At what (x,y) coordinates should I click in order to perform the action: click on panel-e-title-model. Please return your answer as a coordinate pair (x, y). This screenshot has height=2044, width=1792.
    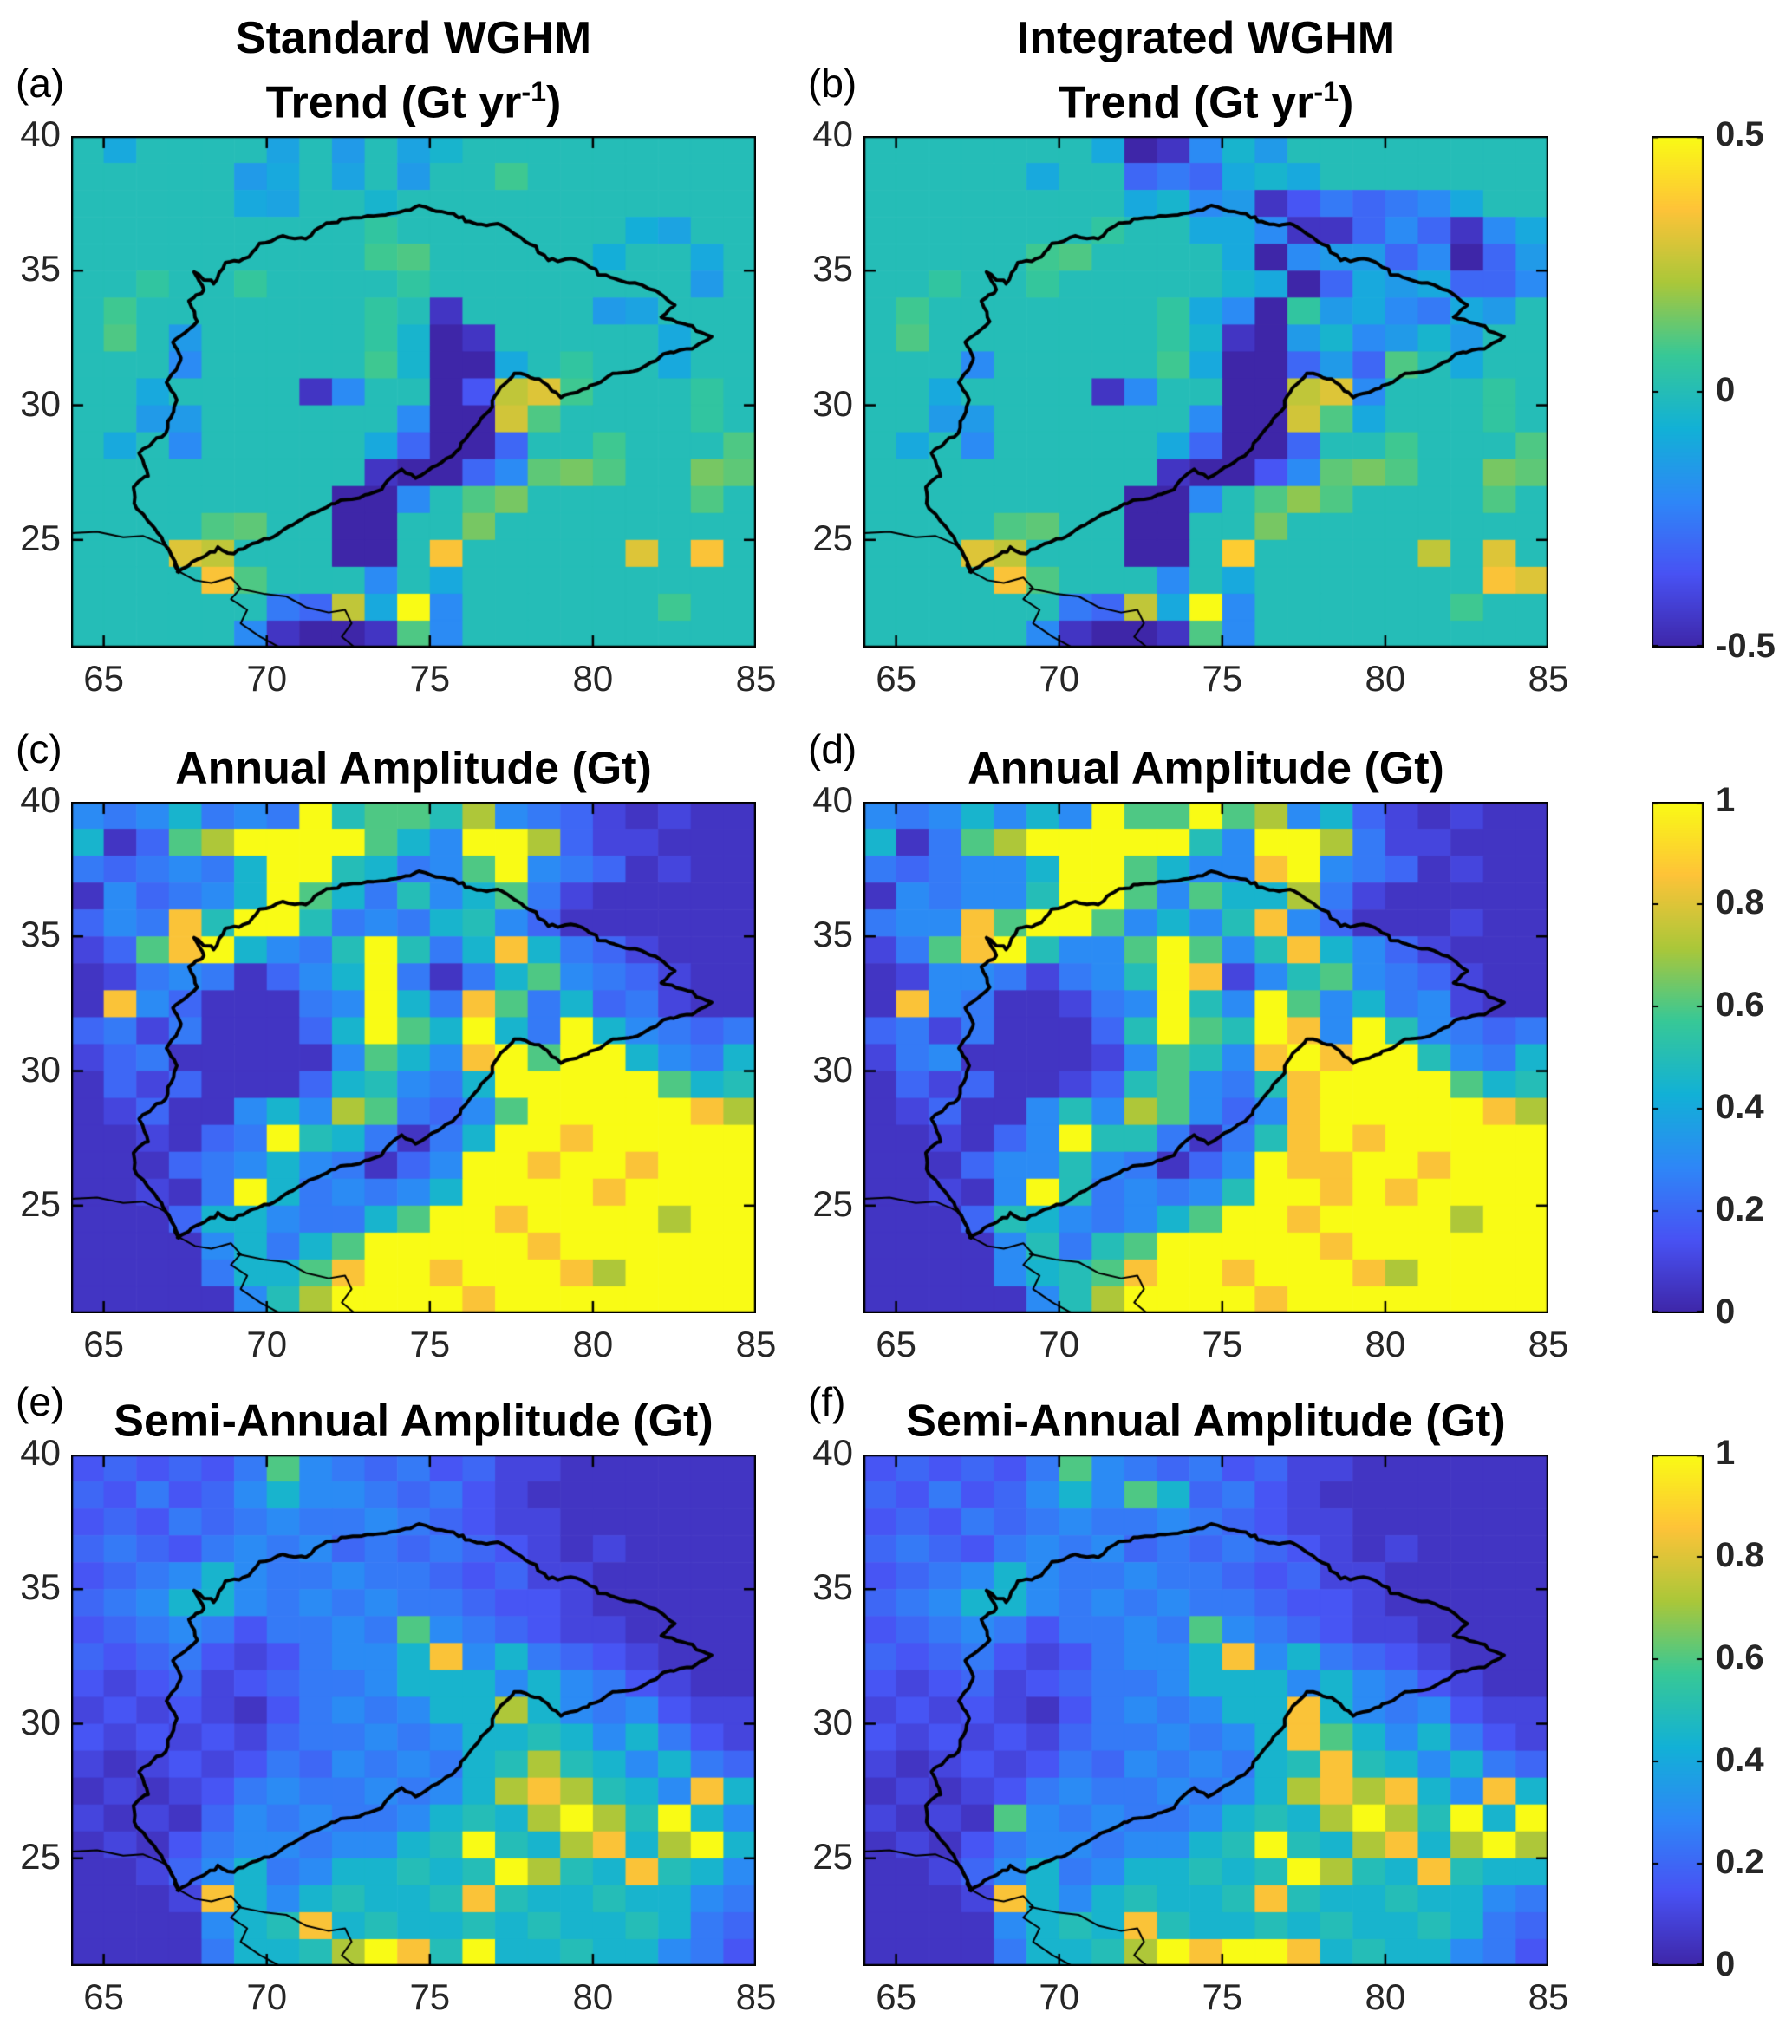
    Looking at the image, I should click on (413, 1356).